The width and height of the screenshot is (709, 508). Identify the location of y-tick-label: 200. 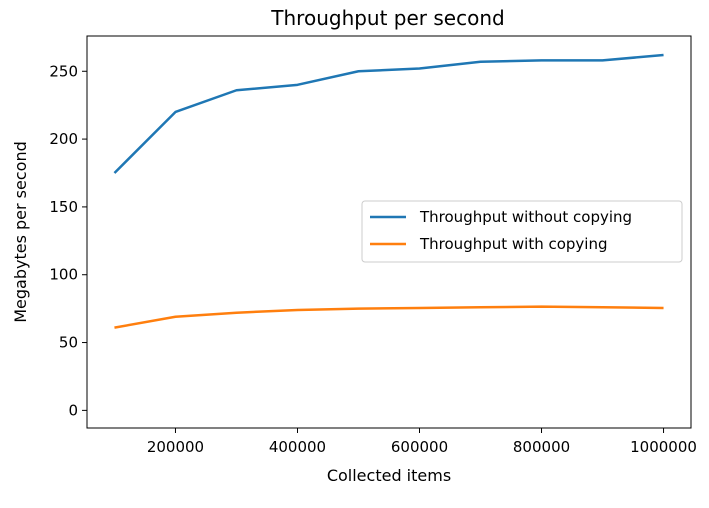
(63, 139).